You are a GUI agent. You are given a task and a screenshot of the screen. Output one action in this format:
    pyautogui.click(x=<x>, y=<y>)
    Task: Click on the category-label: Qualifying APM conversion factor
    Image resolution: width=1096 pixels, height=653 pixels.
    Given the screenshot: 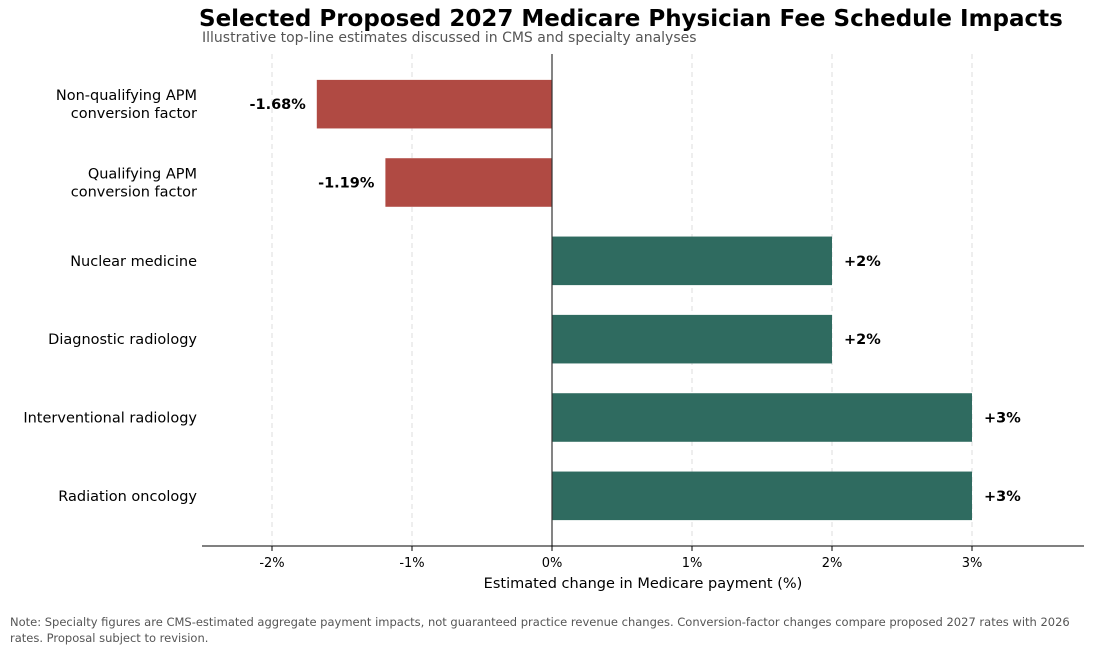 What is the action you would take?
    pyautogui.click(x=134, y=184)
    